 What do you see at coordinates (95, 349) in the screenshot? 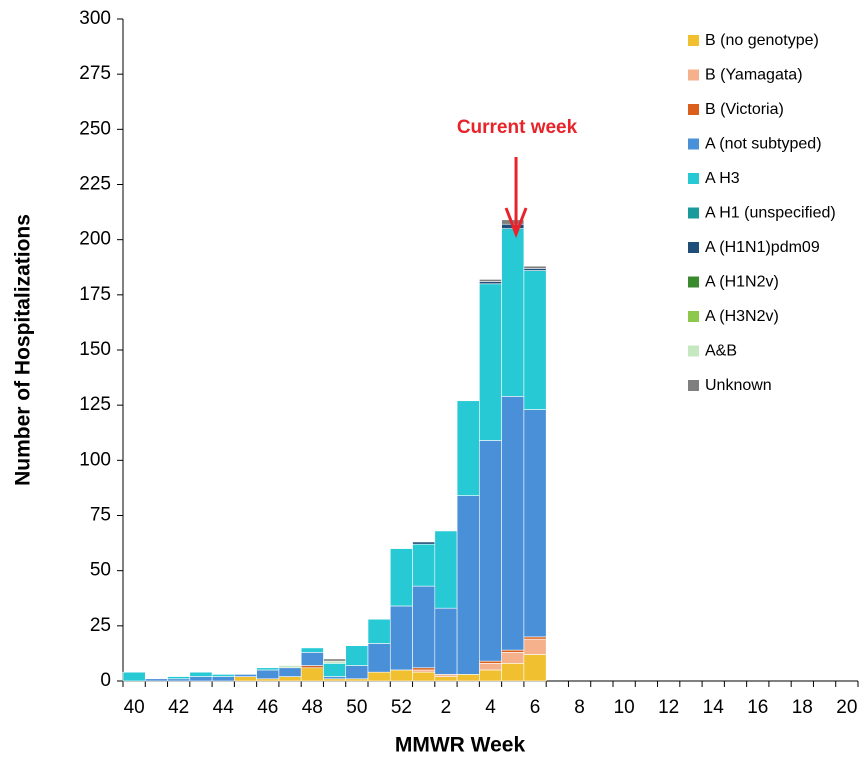
I see `y-tick-label: 150` at bounding box center [95, 349].